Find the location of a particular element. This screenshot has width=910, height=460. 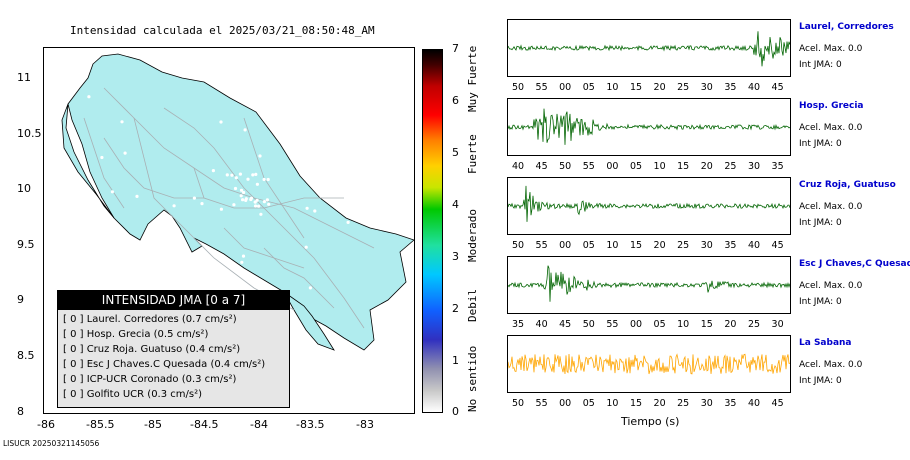

intensity-colorbar is located at coordinates (432, 231).